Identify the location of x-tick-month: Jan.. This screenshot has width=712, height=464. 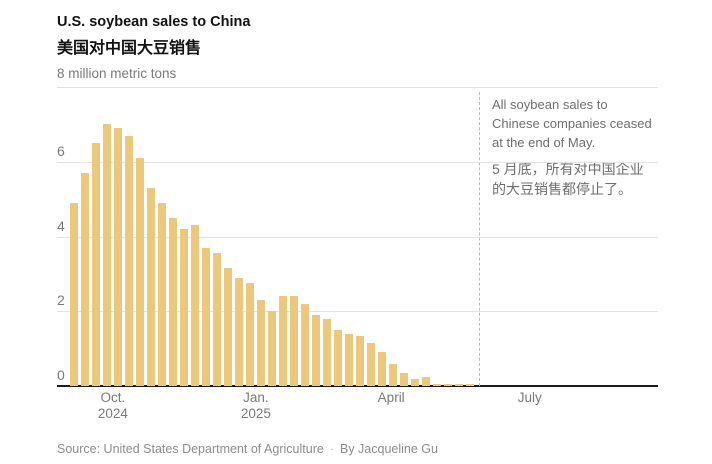
(256, 397).